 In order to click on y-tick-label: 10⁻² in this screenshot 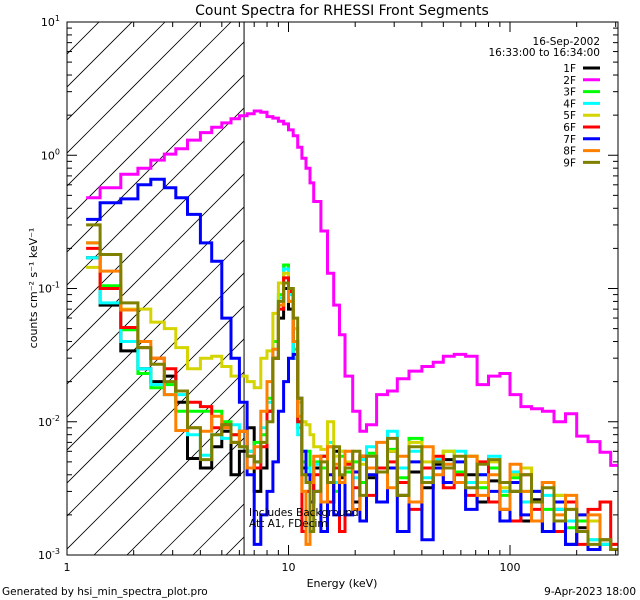, I will do `click(49, 421)`.